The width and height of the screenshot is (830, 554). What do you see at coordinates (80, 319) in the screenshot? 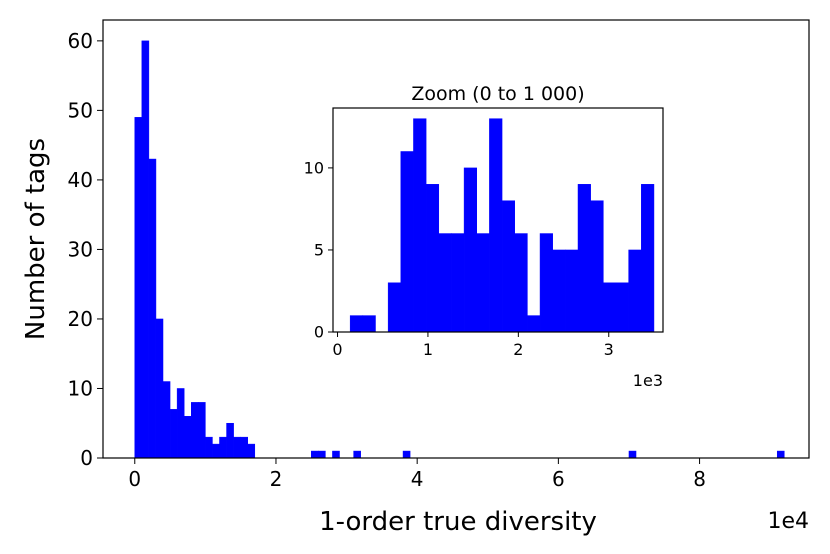
I see `main-y-tick-label: 20` at bounding box center [80, 319].